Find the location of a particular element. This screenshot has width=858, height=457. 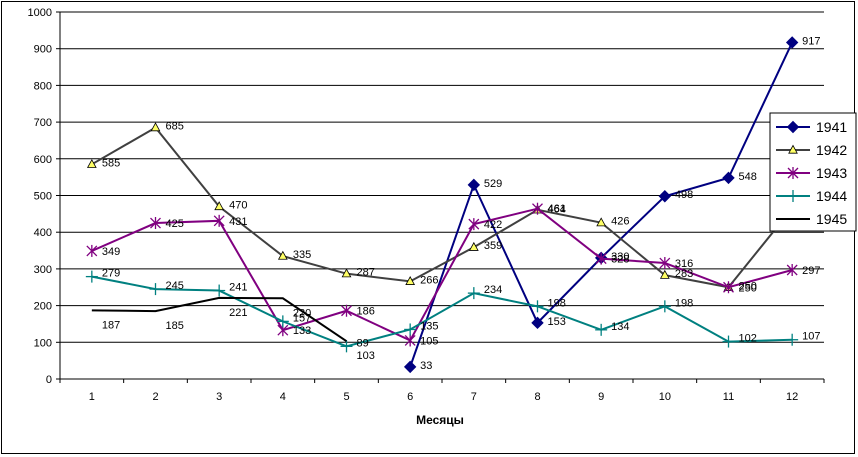

y-tick-label: 400 is located at coordinates (43, 233).